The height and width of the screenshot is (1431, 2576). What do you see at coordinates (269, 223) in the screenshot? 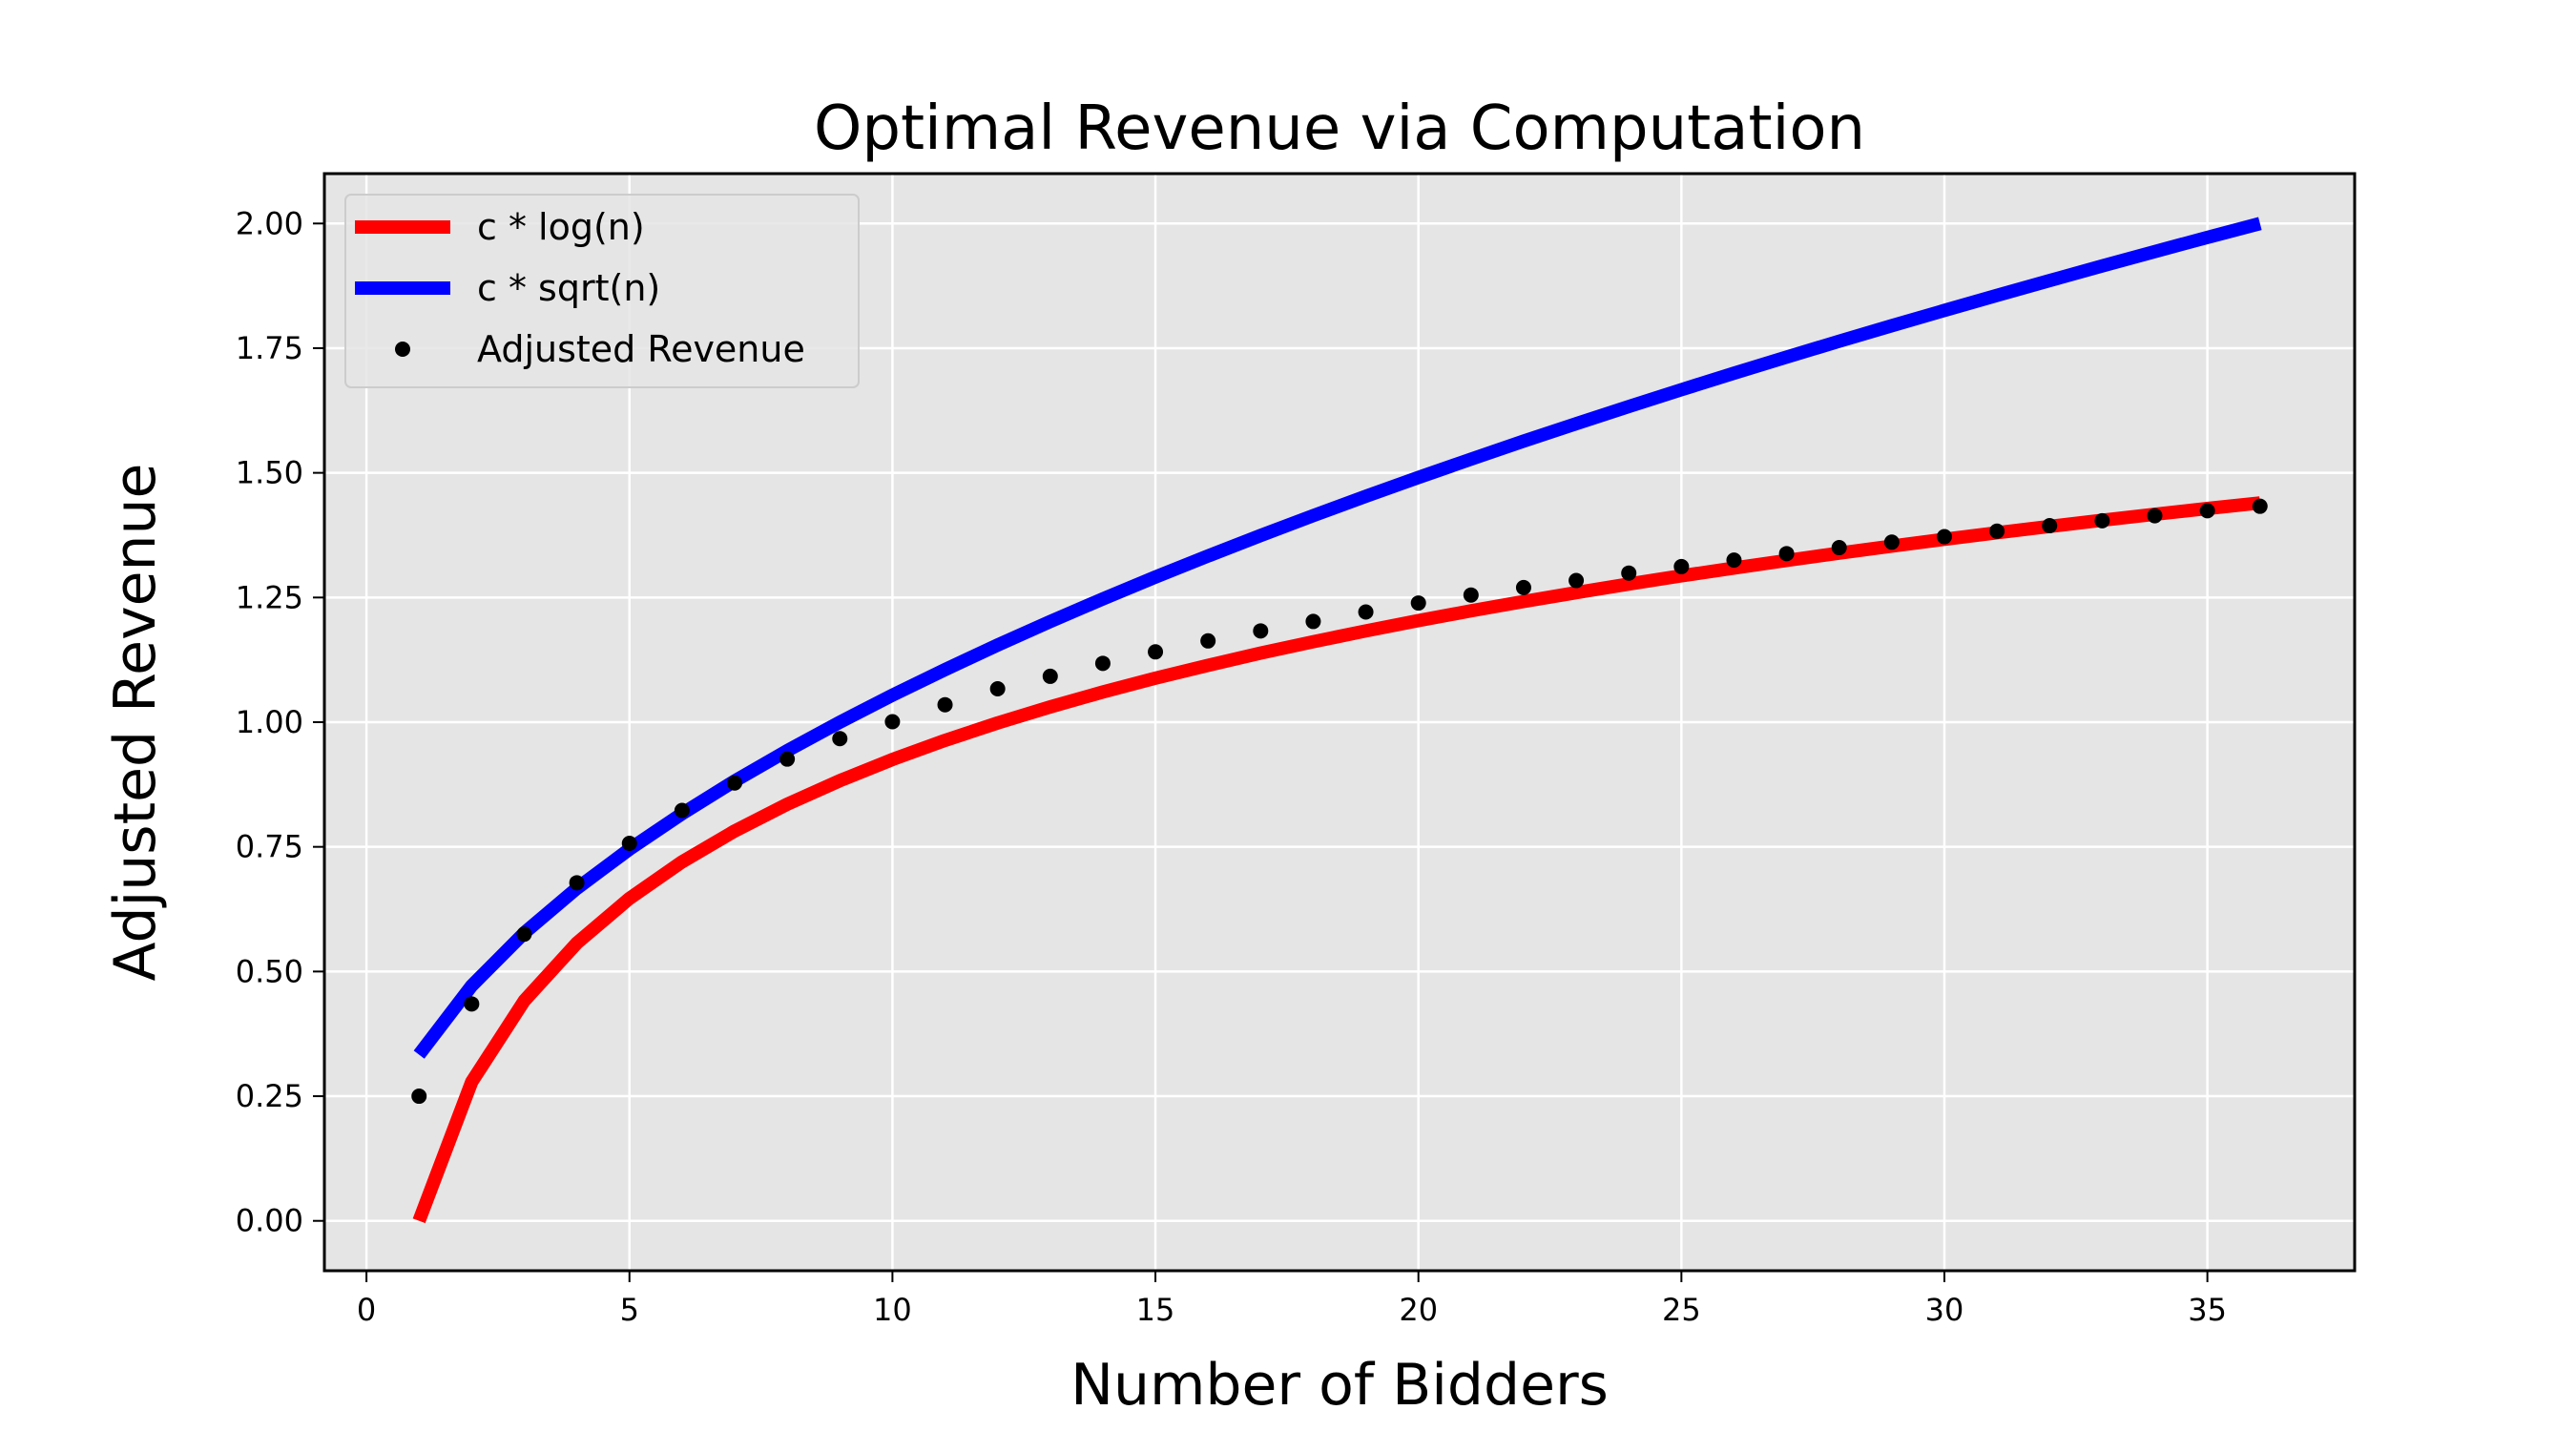
I see `y-tick-label: 2.00` at bounding box center [269, 223].